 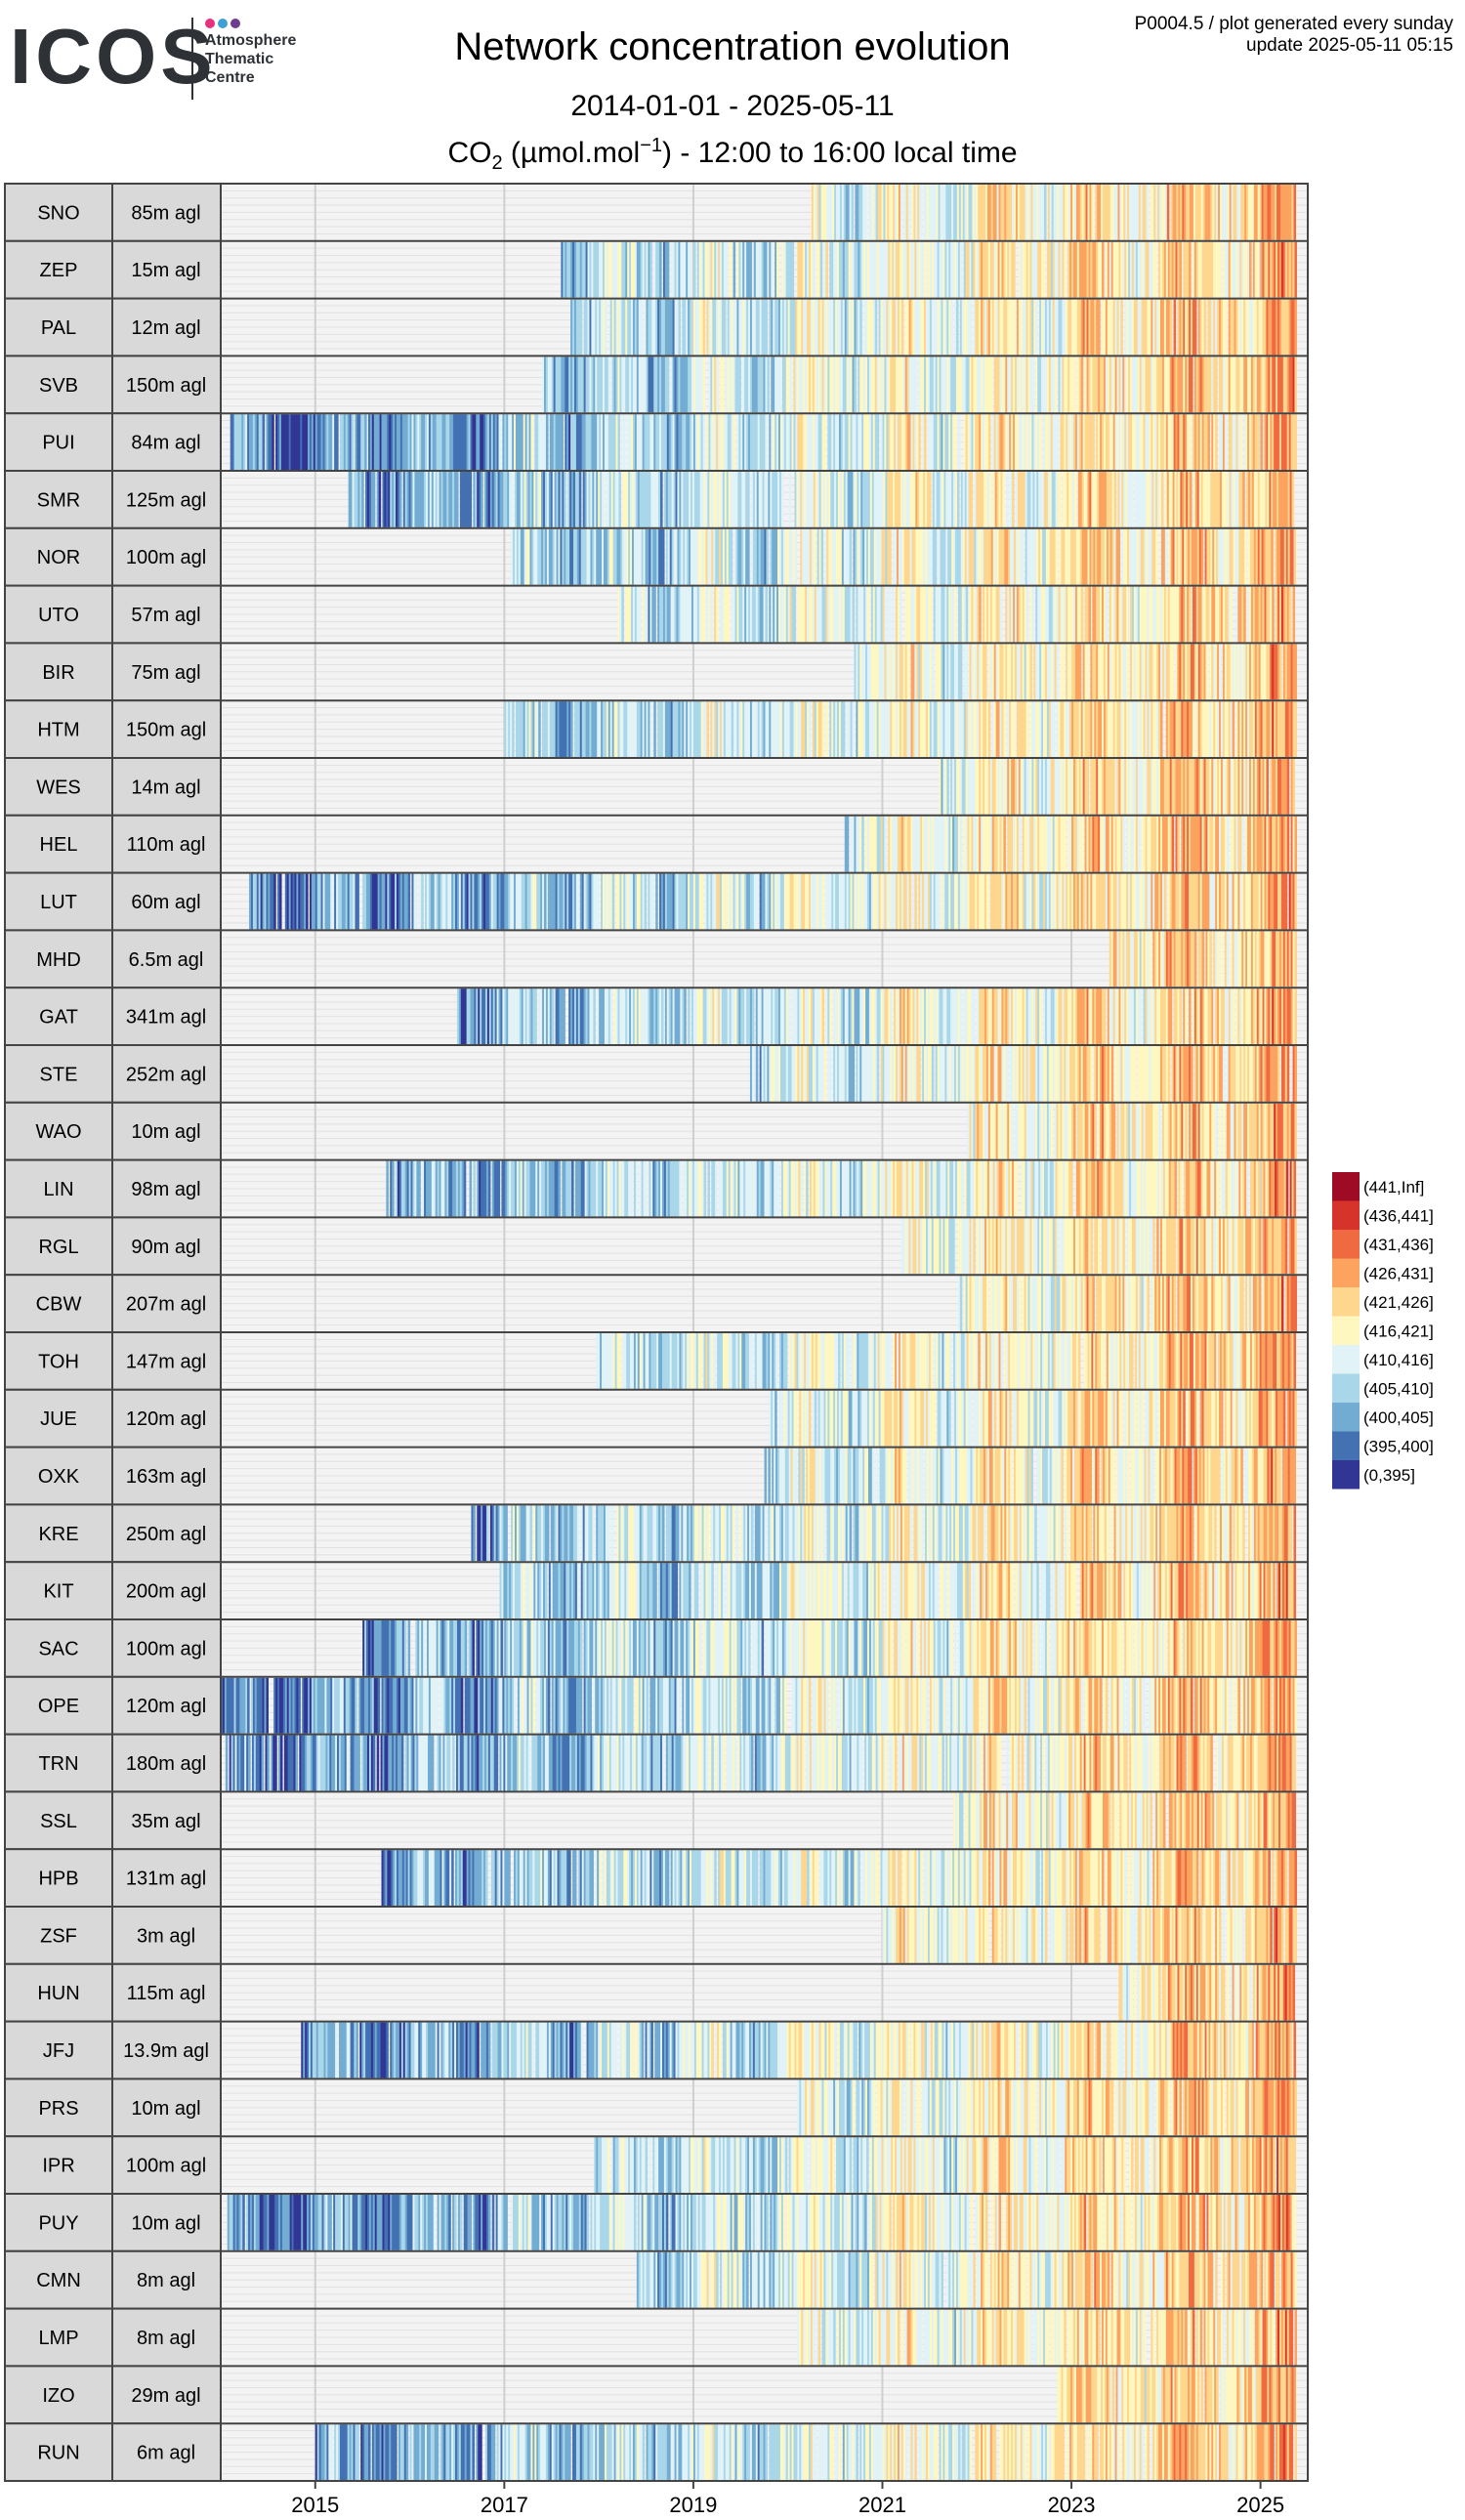 What do you see at coordinates (651, 145) in the screenshot?
I see `unit-superscript: −1` at bounding box center [651, 145].